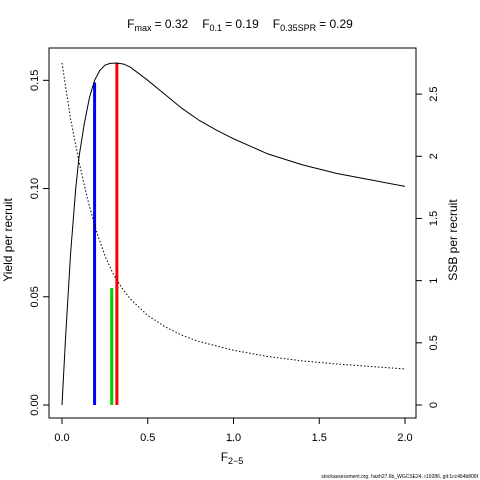 The image size is (480, 480). What do you see at coordinates (235, 461) in the screenshot?
I see `x-axis-label-subscript: 2−5` at bounding box center [235, 461].